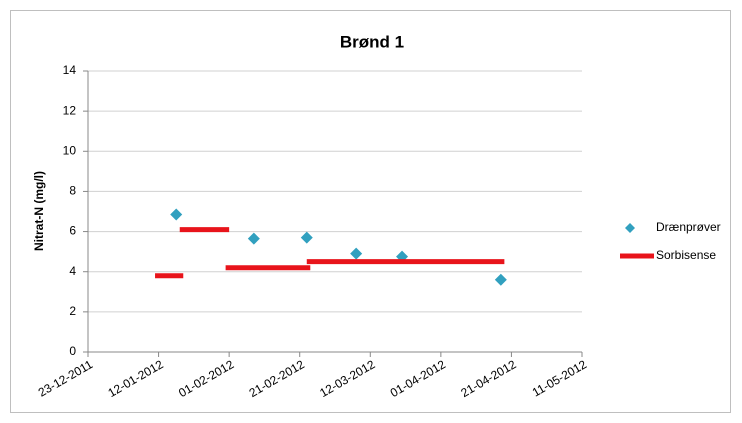 The width and height of the screenshot is (742, 423). I want to click on y-tick-label: 6, so click(72, 231).